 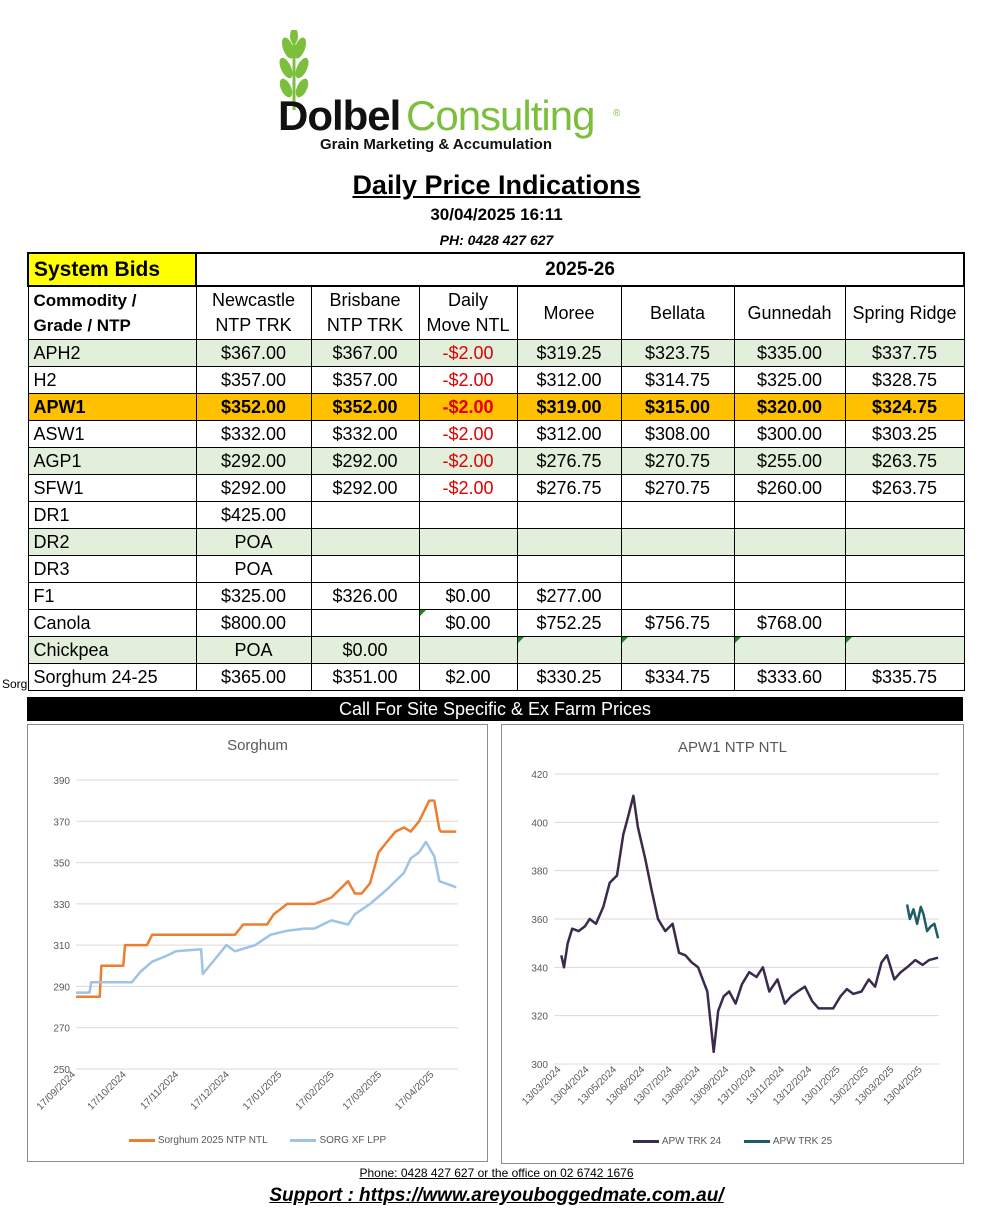 I want to click on price-cell: $365.00, so click(x=253, y=677).